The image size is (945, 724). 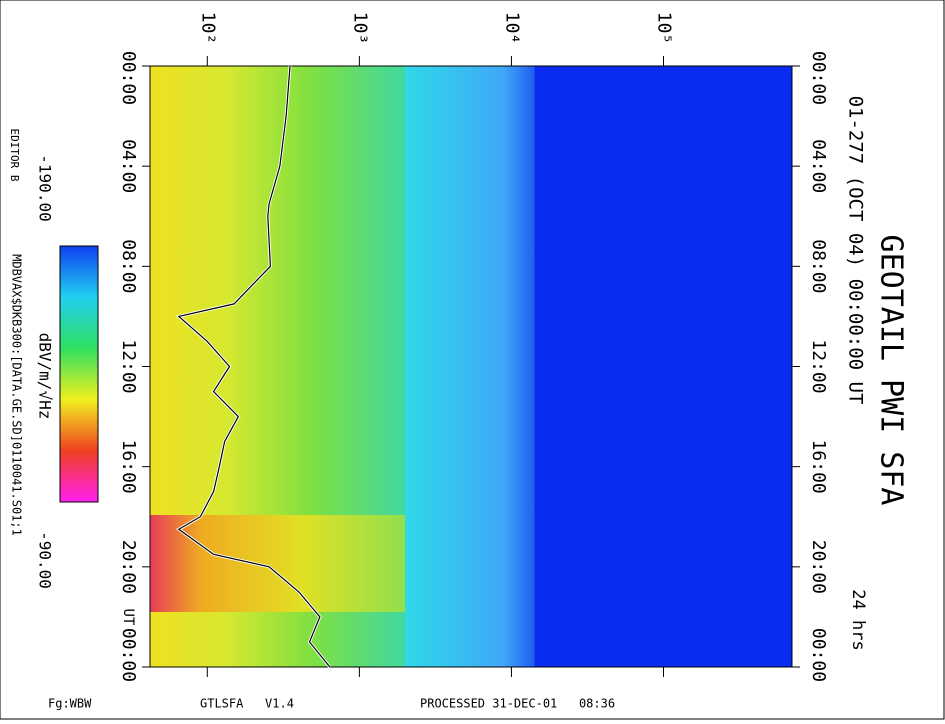 I want to click on subtitle: 01-277 (OCT 04) 00:00:00 UT, so click(x=856, y=250).